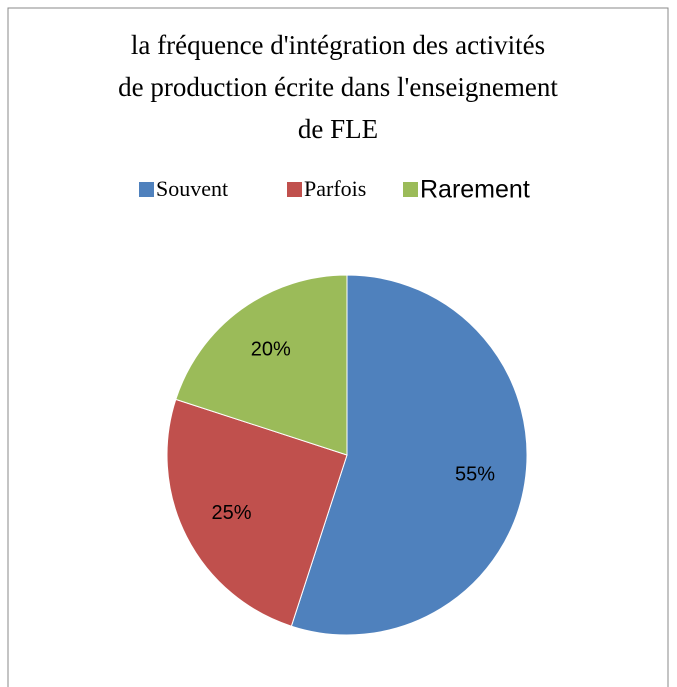  I want to click on data-label: 20%, so click(271, 349).